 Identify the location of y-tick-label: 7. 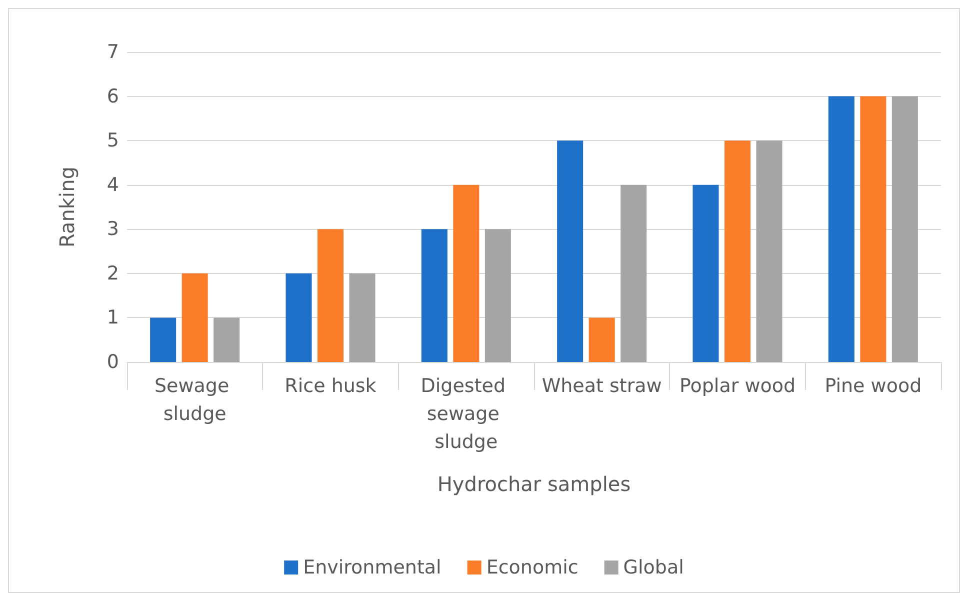
(112, 52).